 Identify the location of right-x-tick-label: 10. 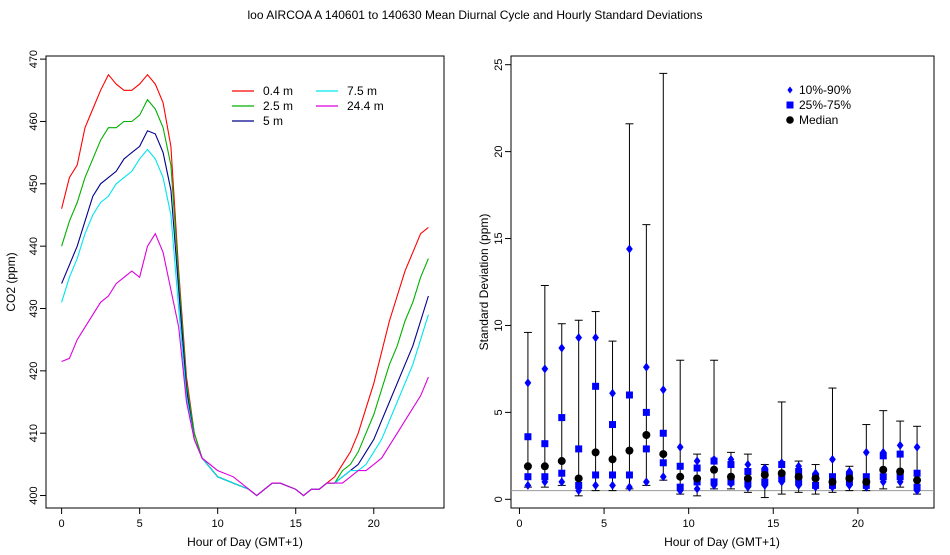
(689, 524).